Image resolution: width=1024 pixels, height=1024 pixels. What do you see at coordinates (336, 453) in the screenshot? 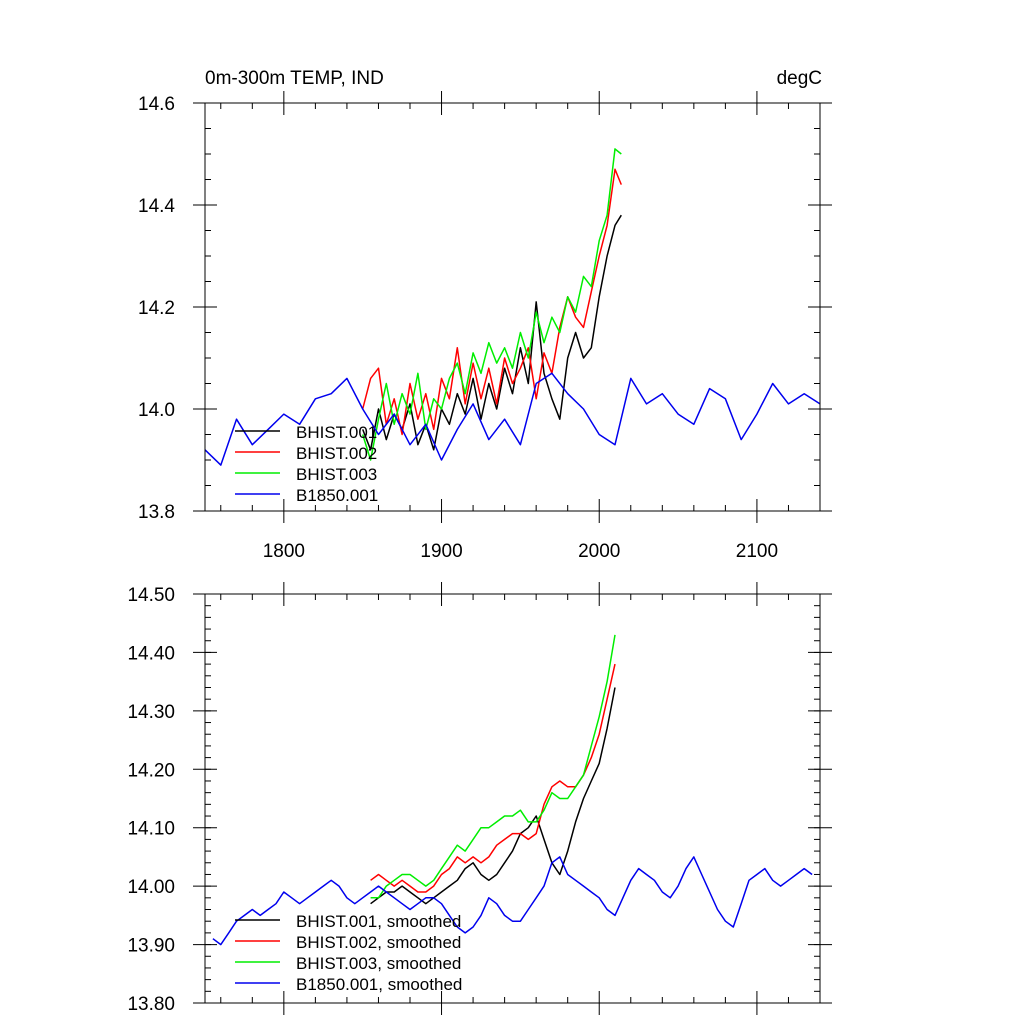
I see `legend-label: BHIST.002` at bounding box center [336, 453].